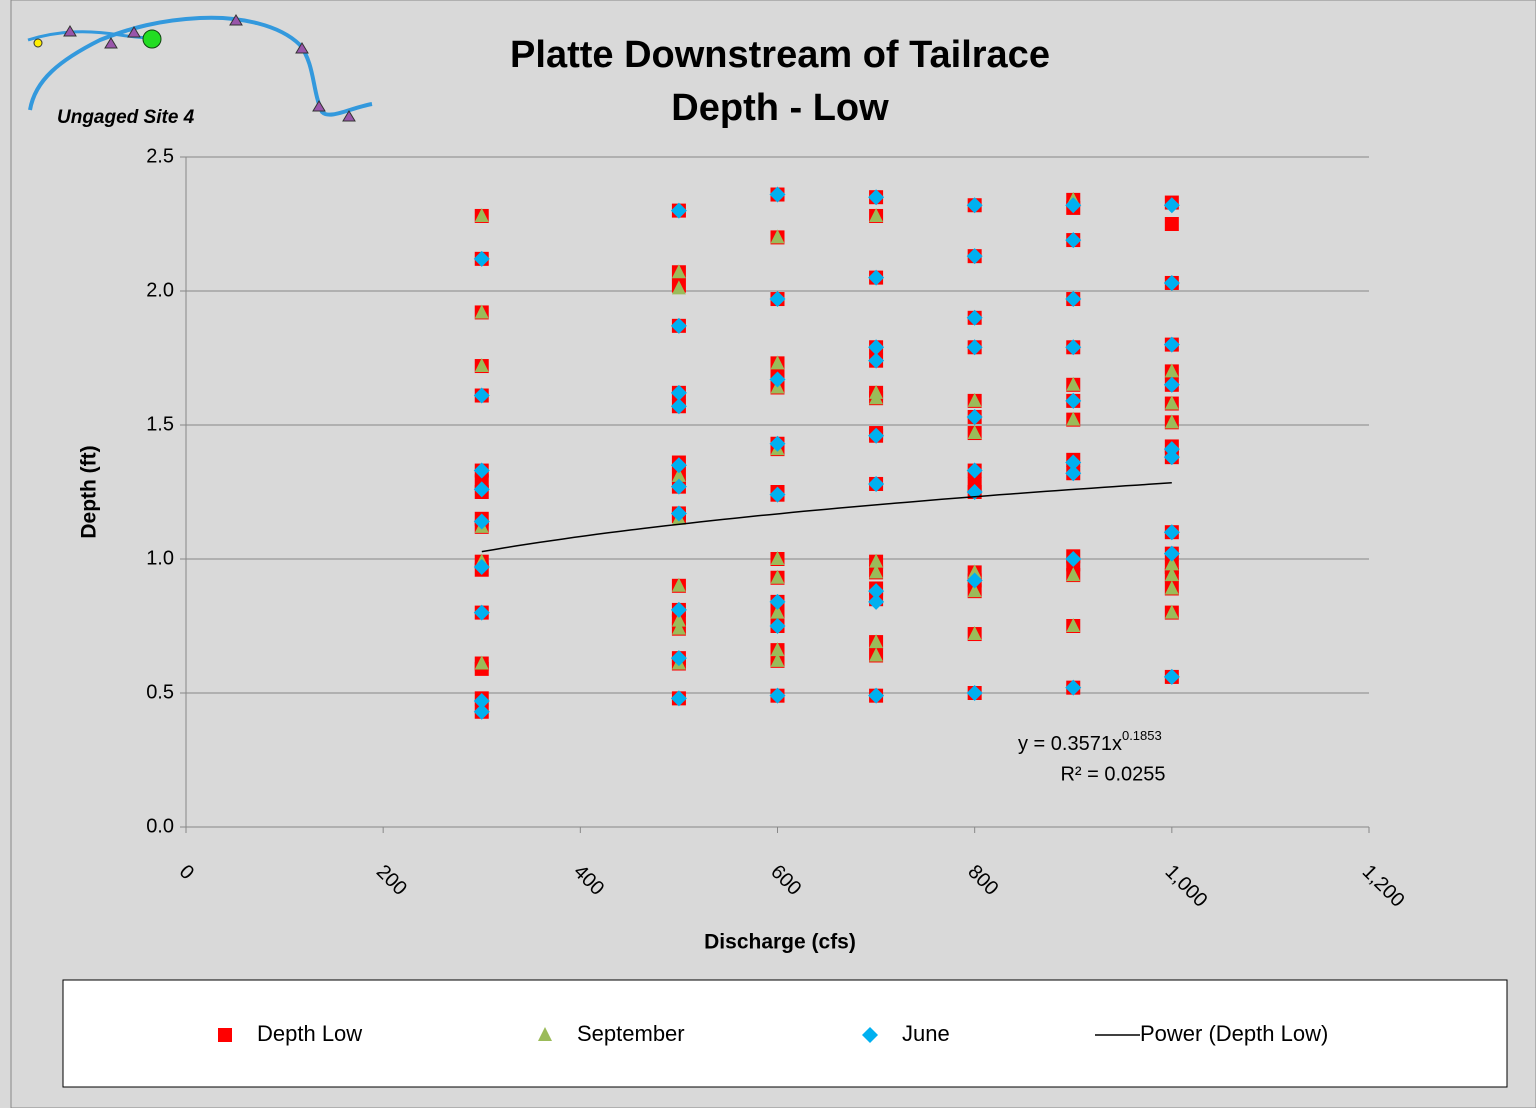 The width and height of the screenshot is (1536, 1108). Describe the element at coordinates (160, 156) in the screenshot. I see `y-tick-label: 2.5` at that location.